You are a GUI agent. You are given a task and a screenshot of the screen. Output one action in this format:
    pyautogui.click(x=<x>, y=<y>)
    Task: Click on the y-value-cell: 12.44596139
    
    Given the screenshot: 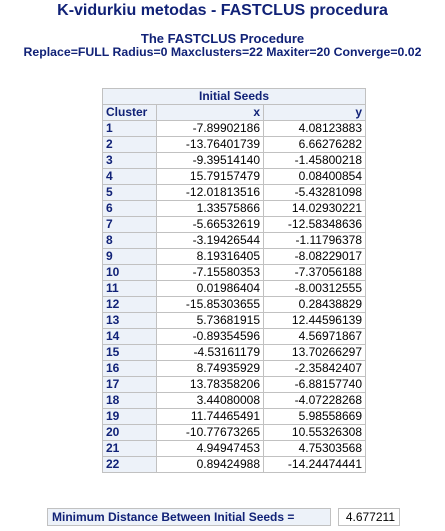 What is the action you would take?
    pyautogui.click(x=314, y=320)
    